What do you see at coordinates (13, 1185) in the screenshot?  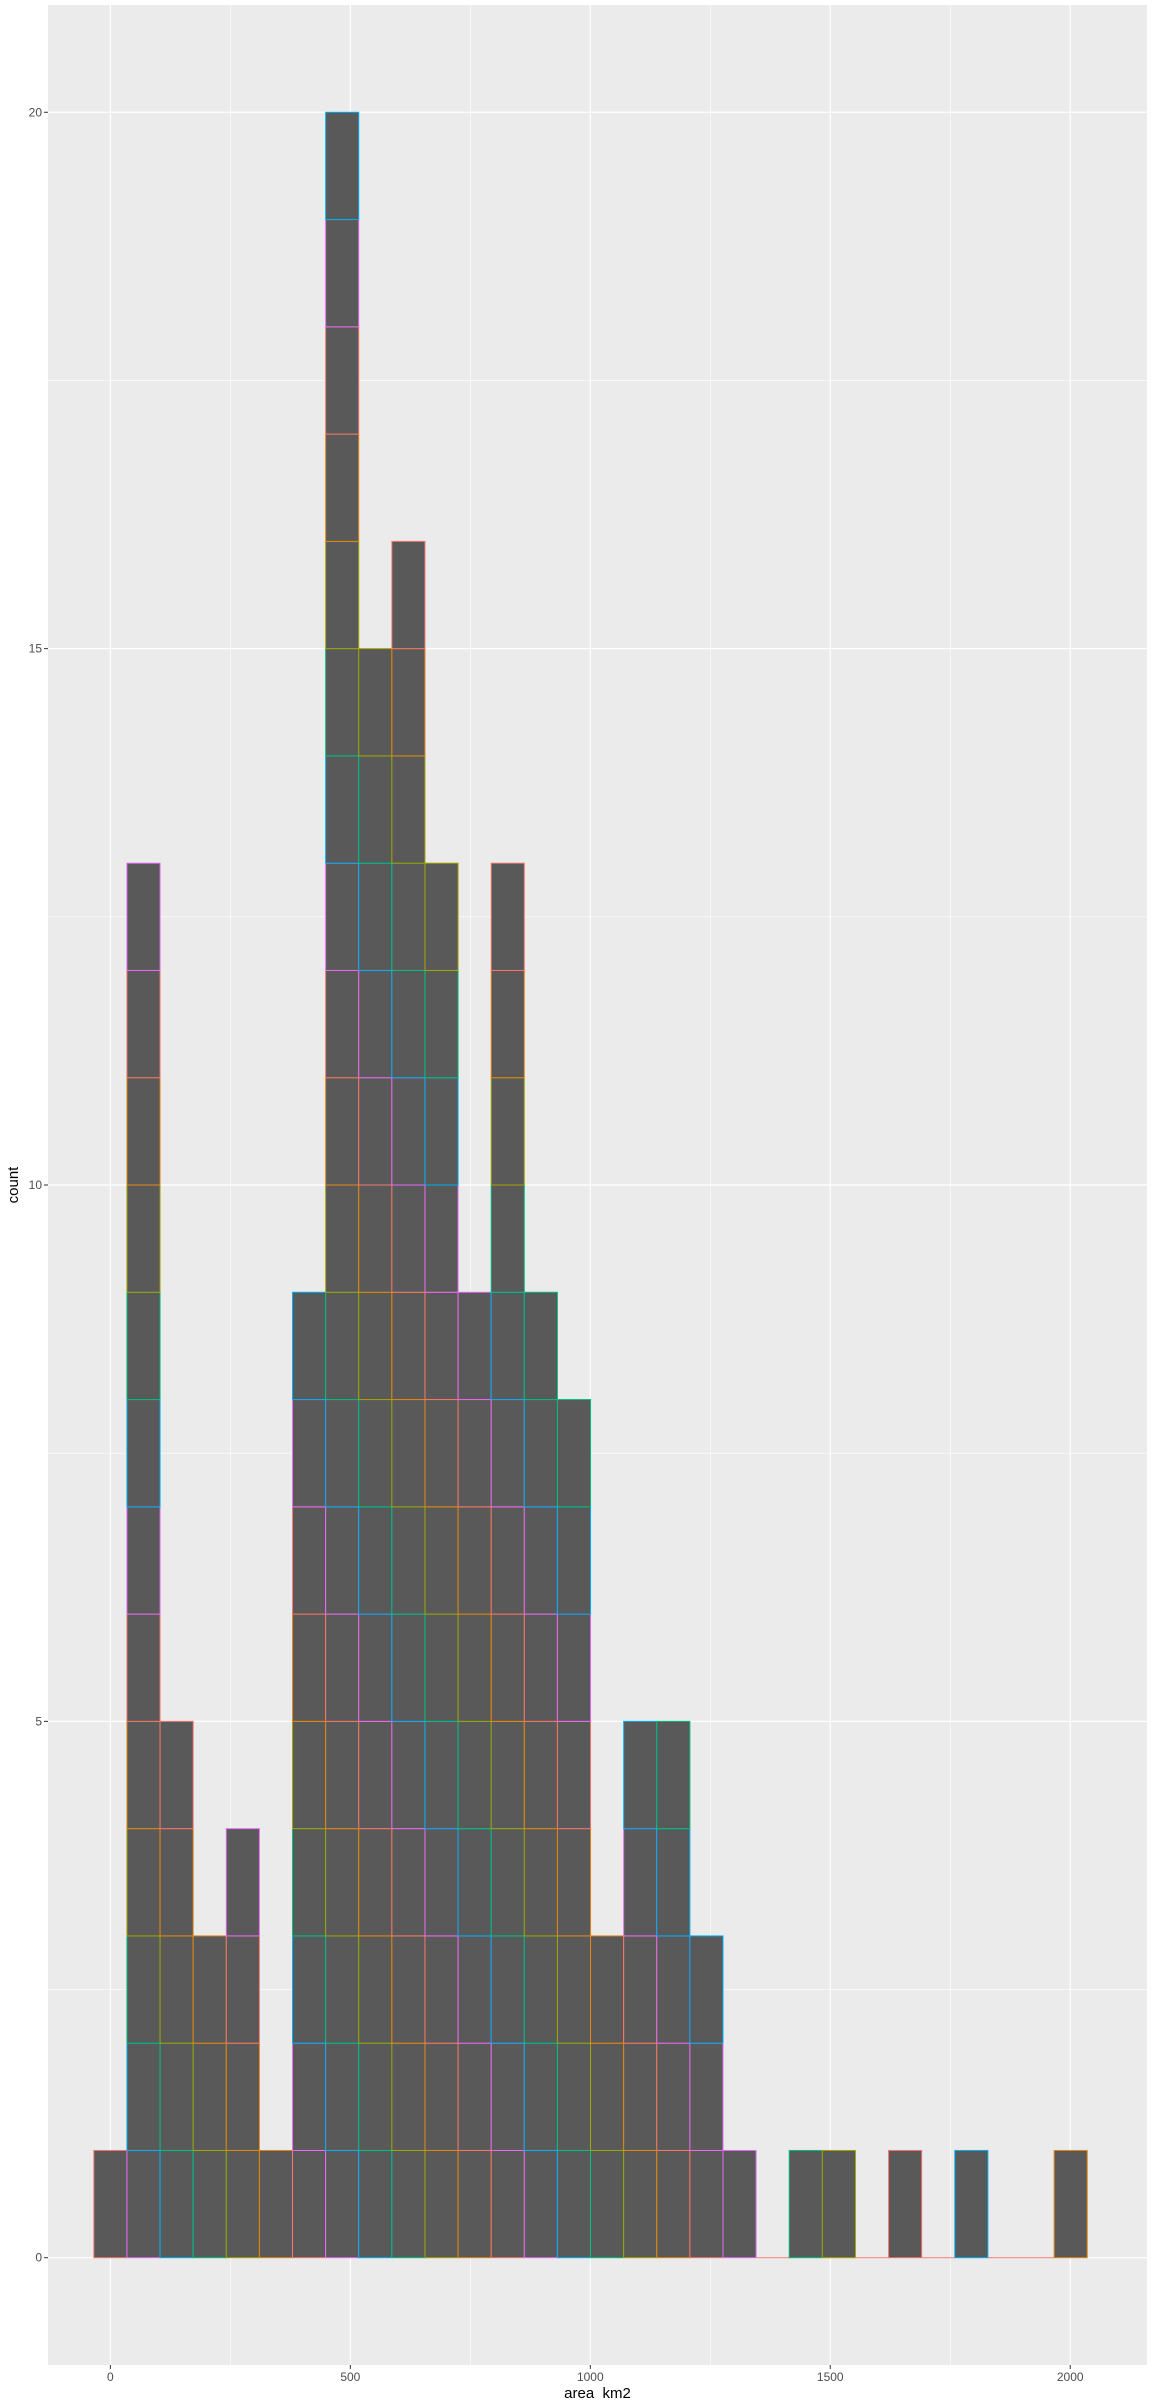 I see `y-axis-title: count` at bounding box center [13, 1185].